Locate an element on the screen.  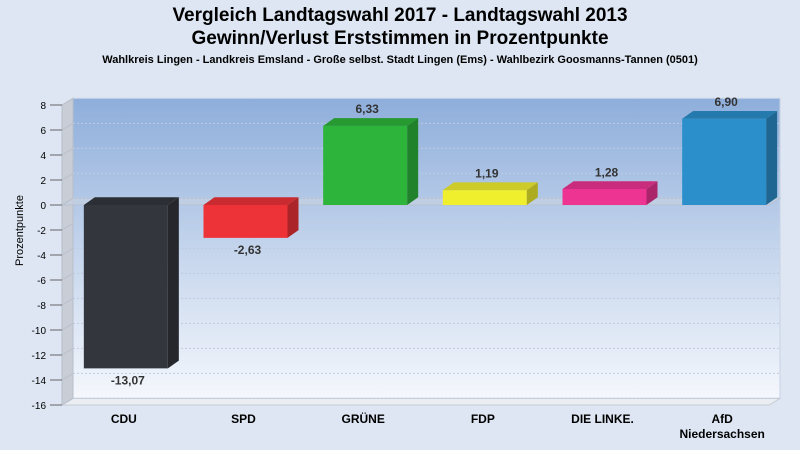
x-tick-label: Niedersachsen is located at coordinates (721, 434).